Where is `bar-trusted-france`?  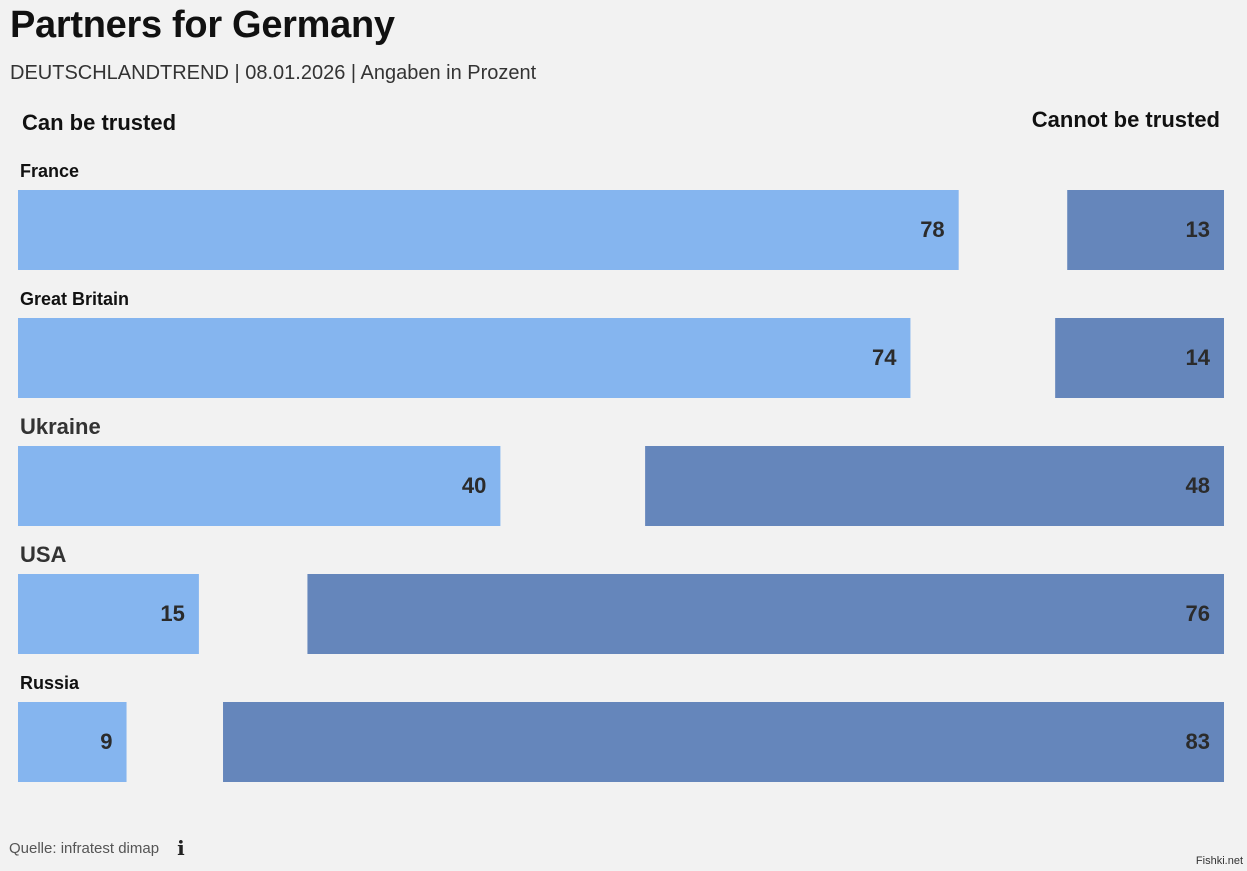
bar-trusted-france is located at coordinates (488, 230).